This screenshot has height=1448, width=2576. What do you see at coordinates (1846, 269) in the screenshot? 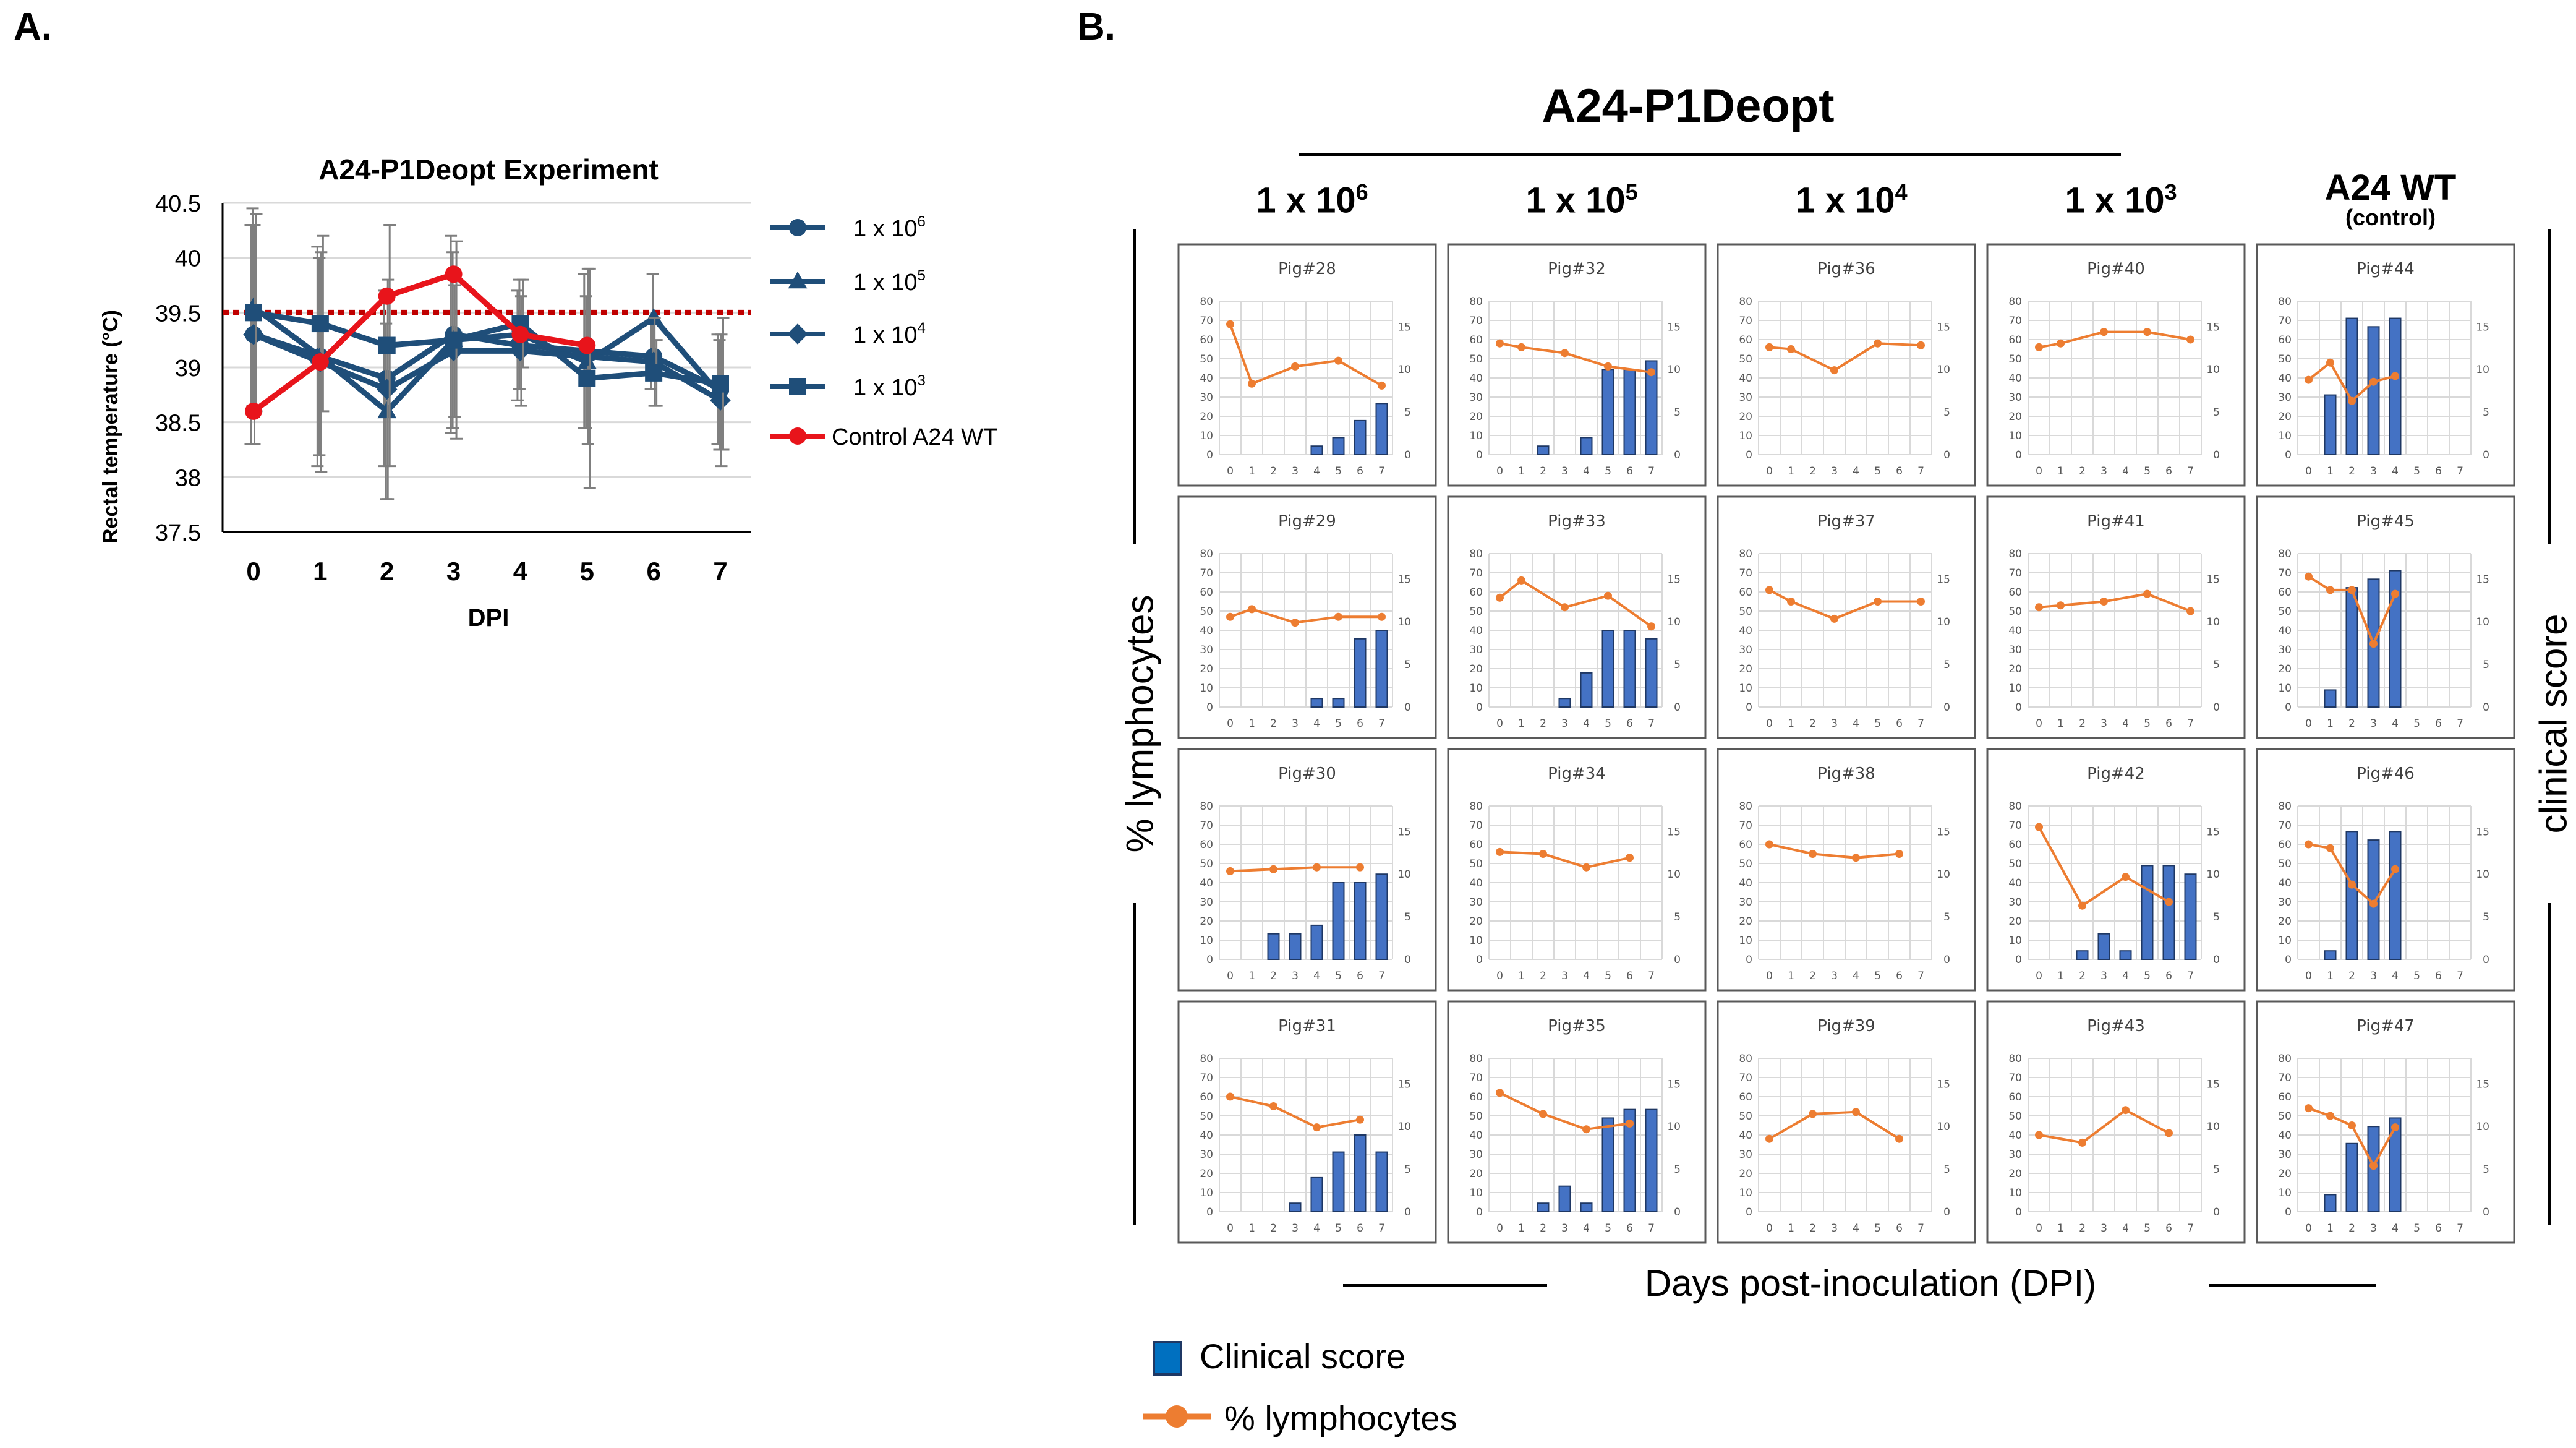
I see `mini-chart-title: Pig#36` at bounding box center [1846, 269].